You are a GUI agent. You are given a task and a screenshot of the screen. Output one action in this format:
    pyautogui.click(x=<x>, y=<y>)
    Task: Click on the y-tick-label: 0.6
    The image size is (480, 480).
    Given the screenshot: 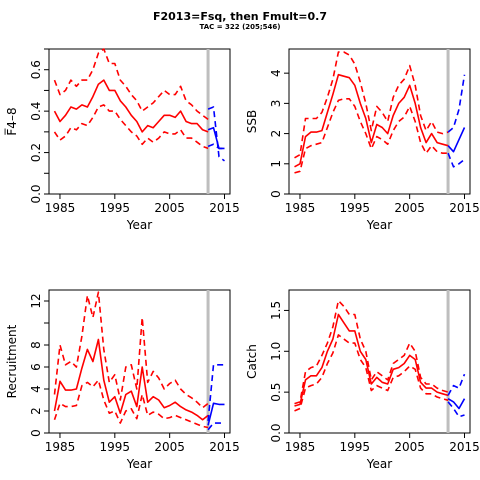 What is the action you would take?
    pyautogui.click(x=36, y=69)
    